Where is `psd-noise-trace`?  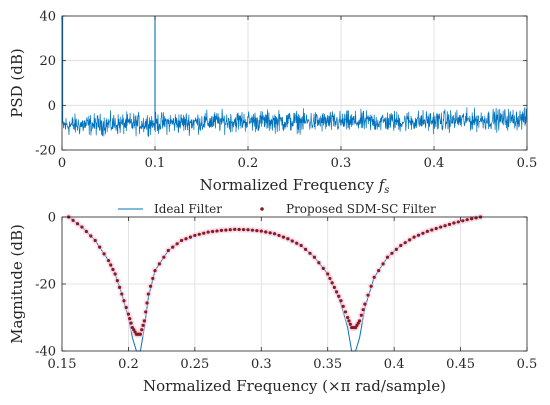
psd-noise-trace is located at coordinates (294, 122).